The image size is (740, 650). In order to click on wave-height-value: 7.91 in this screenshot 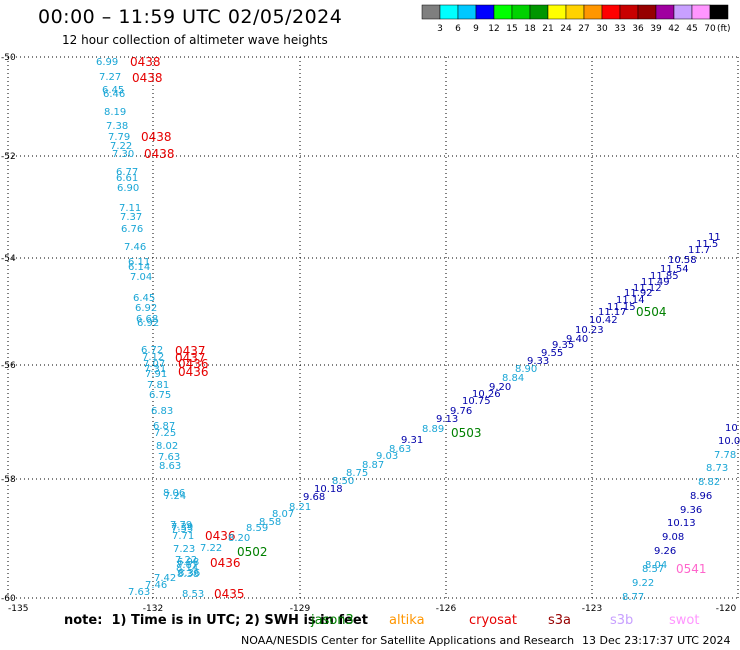, I will do `click(156, 374)`.